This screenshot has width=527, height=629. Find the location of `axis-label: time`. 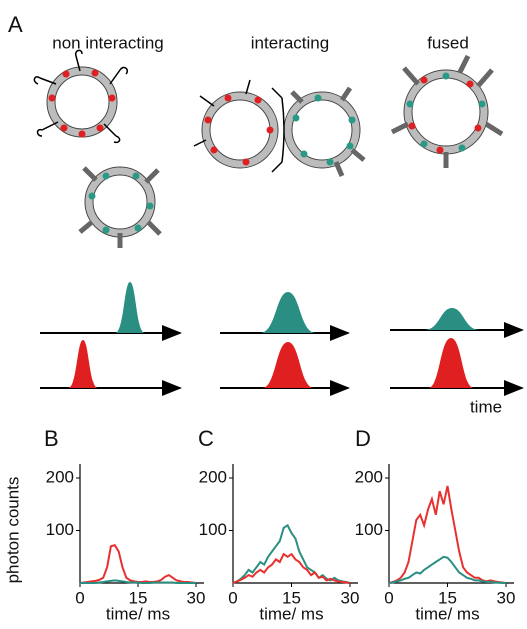

axis-label: time is located at coordinates (486, 406).